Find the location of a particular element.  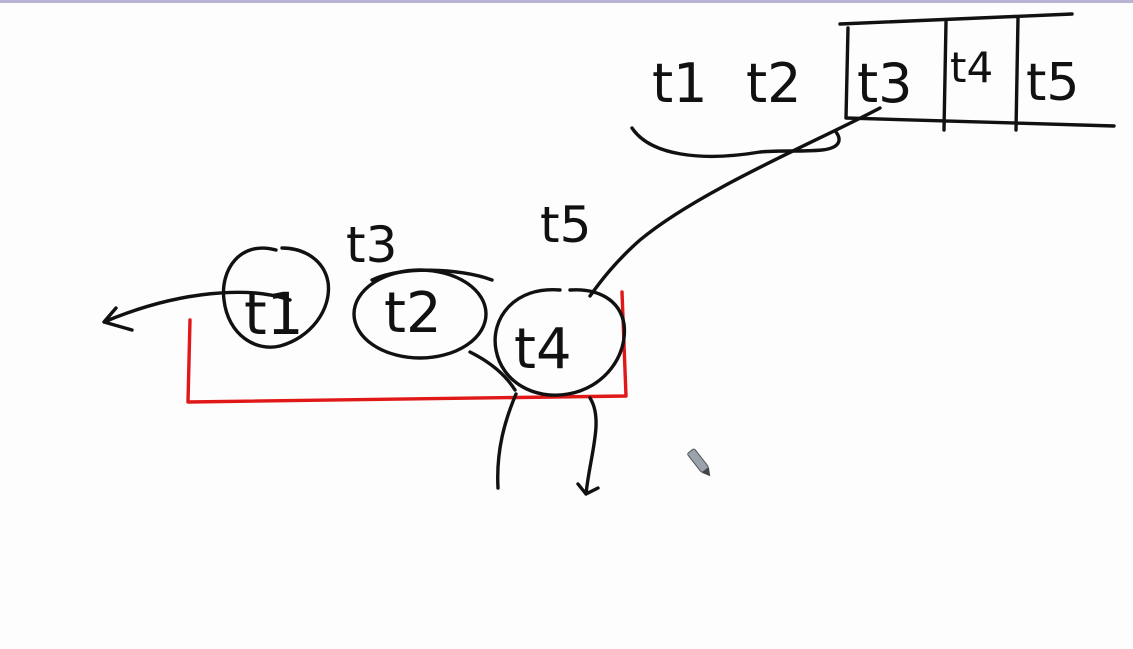

queue-dequeued-brace is located at coordinates (735, 142).